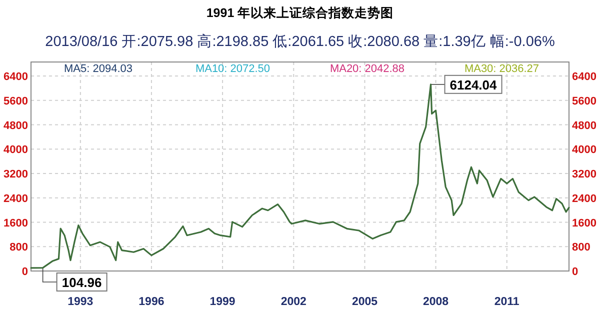 The height and width of the screenshot is (332, 600). What do you see at coordinates (575, 272) in the screenshot?
I see `y2-tick-label: 0` at bounding box center [575, 272].